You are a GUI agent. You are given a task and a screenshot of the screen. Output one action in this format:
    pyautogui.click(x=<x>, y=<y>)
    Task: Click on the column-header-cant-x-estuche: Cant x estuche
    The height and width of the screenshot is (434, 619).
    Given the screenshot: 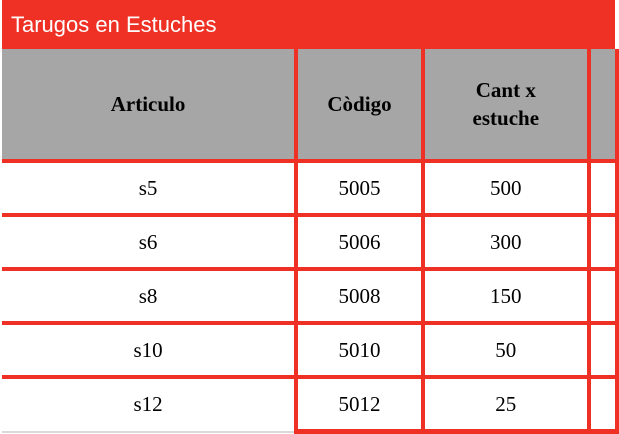 What is the action you would take?
    pyautogui.click(x=505, y=106)
    